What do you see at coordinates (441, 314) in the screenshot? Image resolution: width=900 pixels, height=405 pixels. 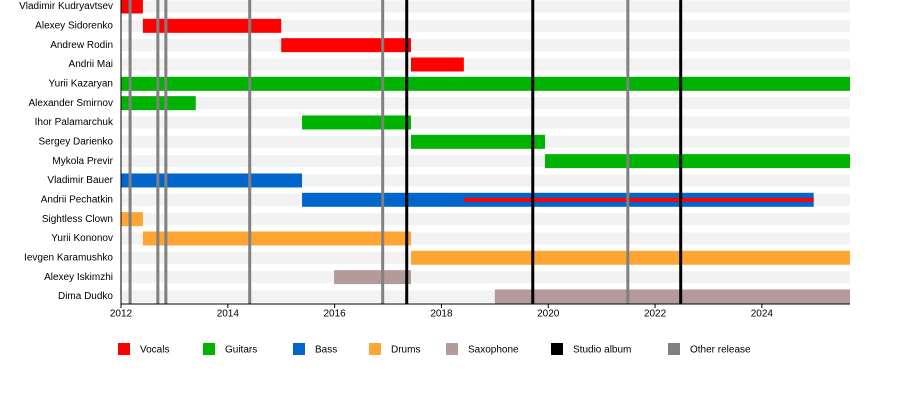 I see `x-tick-label: 2018` at bounding box center [441, 314].